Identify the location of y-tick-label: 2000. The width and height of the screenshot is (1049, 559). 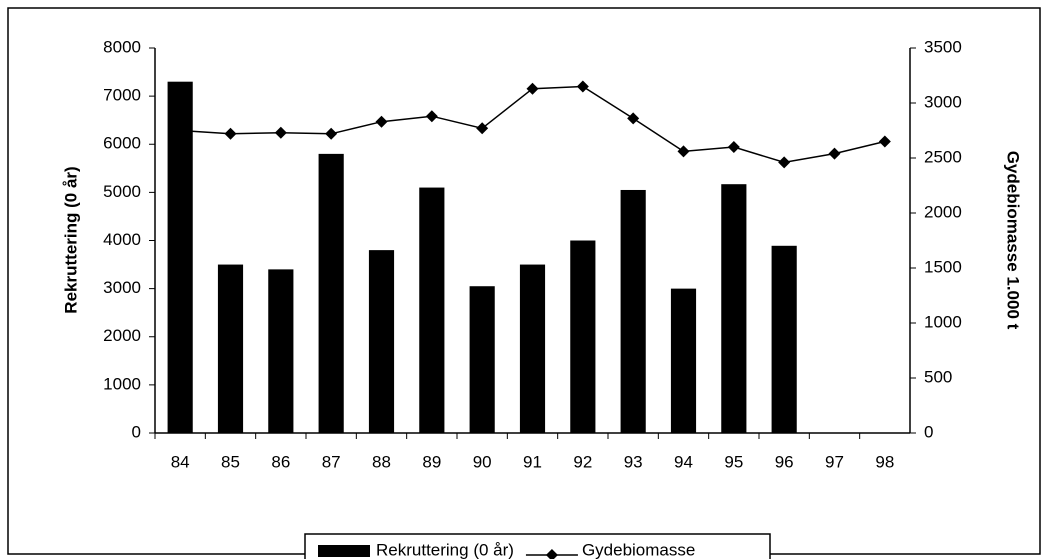
(122, 335).